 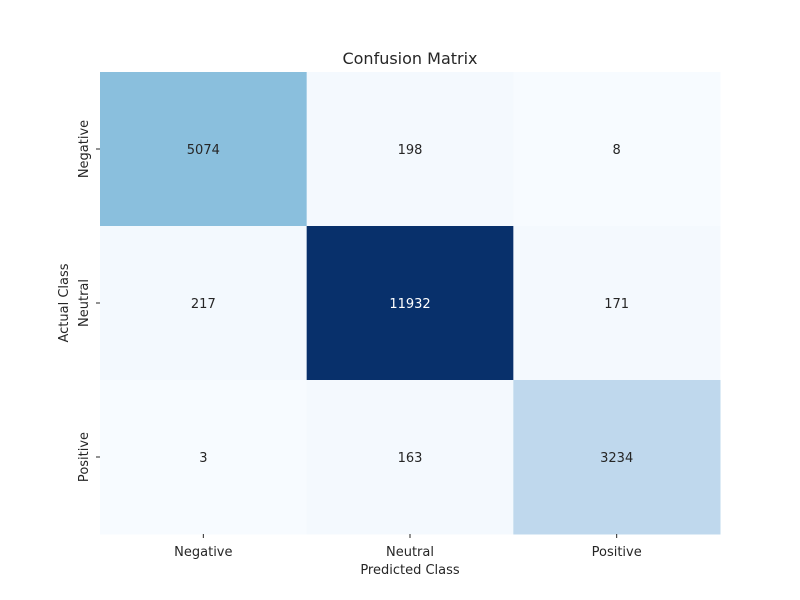 I want to click on x-tick-label: Negative, so click(x=203, y=552).